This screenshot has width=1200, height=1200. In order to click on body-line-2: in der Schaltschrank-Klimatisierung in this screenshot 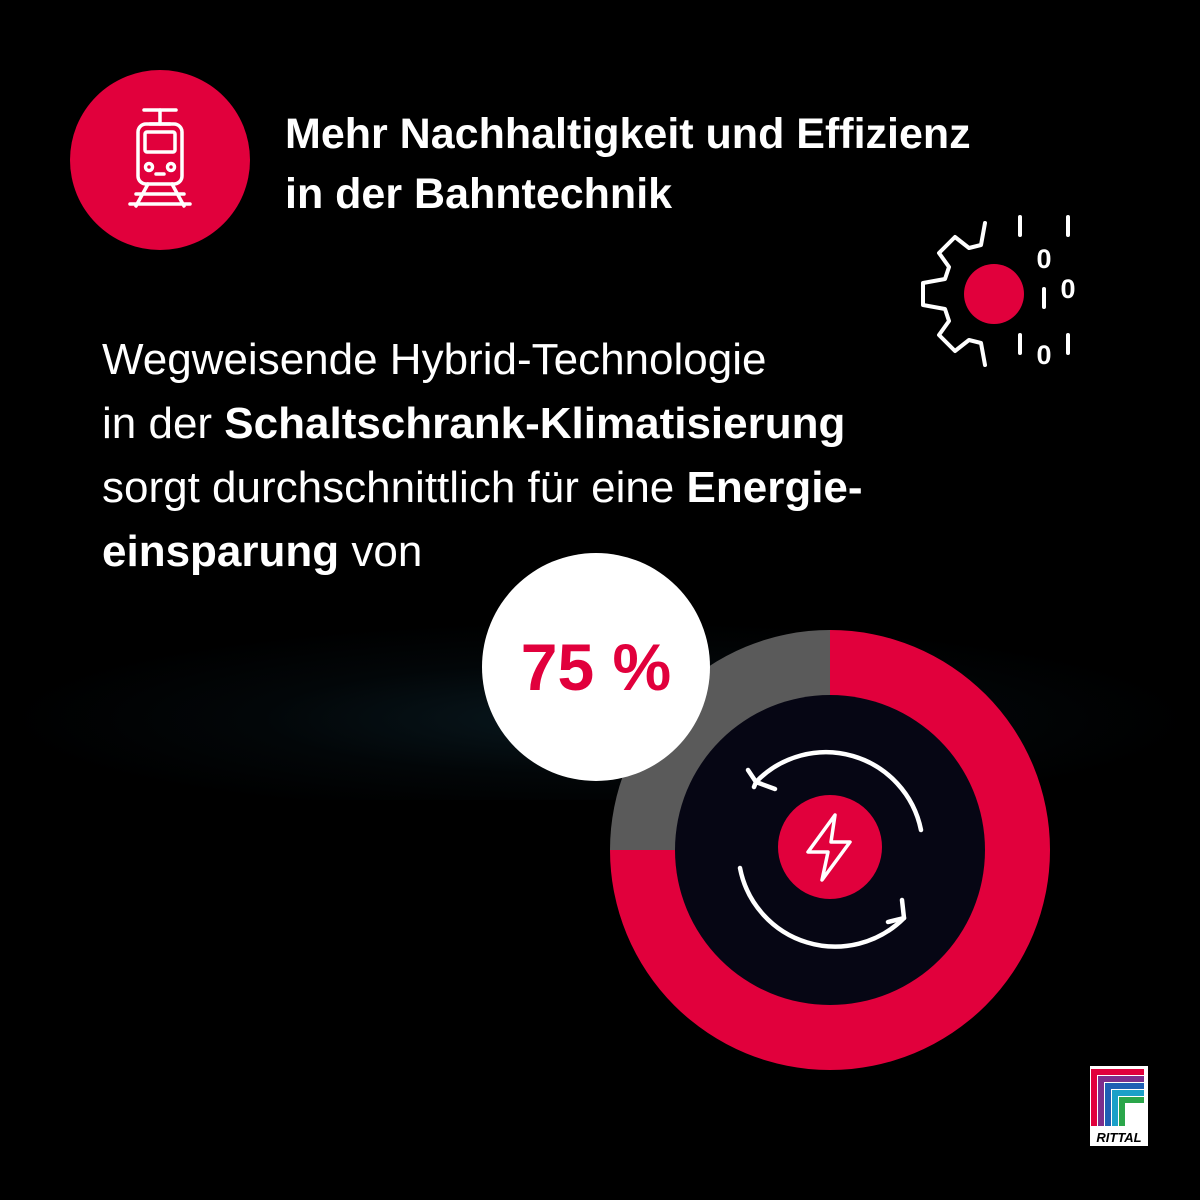, I will do `click(602, 424)`.